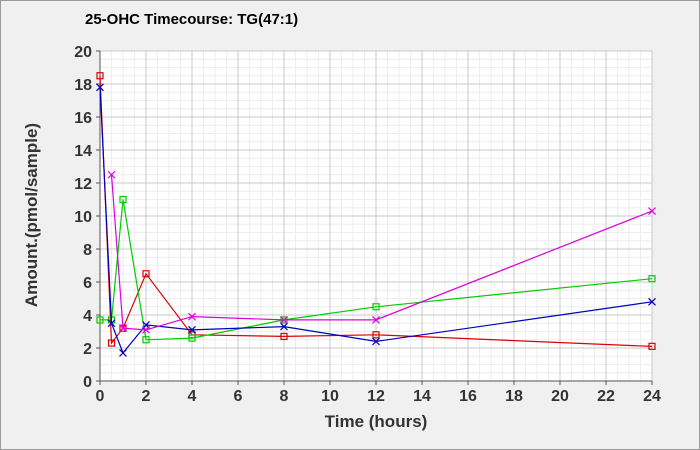 Image resolution: width=700 pixels, height=450 pixels. I want to click on y-tick-label: 16, so click(83, 118).